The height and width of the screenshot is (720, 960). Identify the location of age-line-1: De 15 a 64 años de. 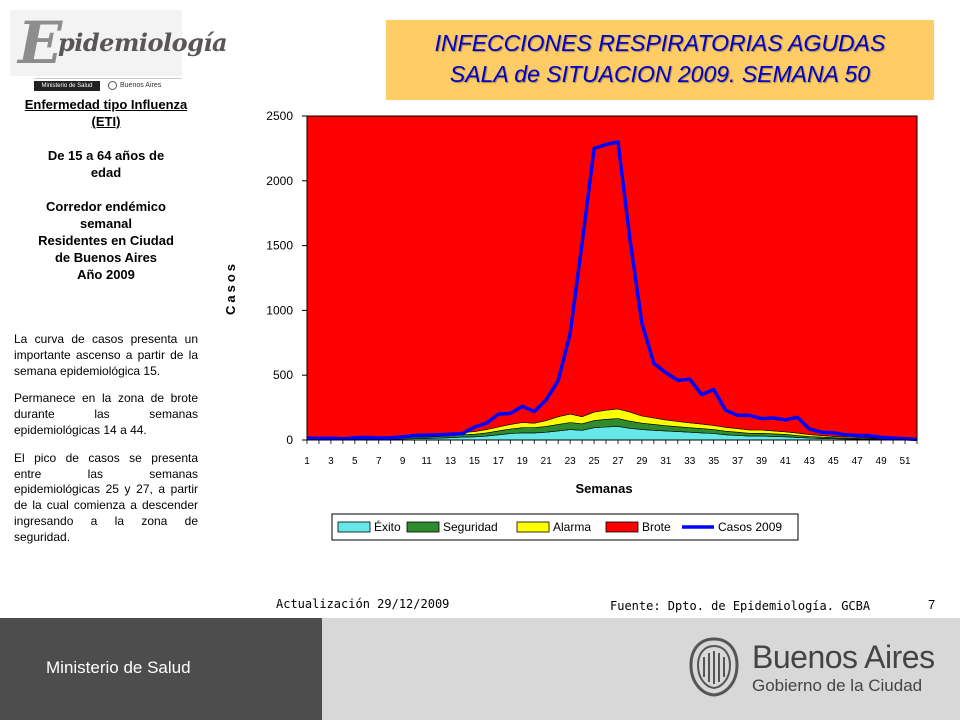
(106, 155).